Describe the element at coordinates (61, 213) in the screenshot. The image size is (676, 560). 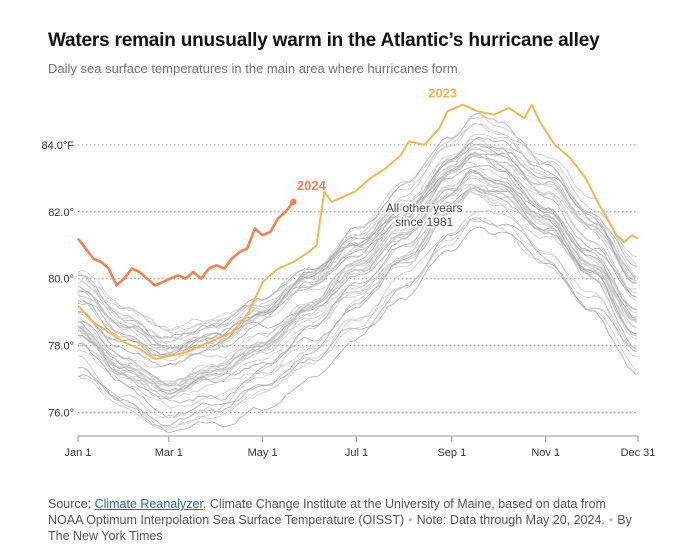
I see `y-tick-label: 82.0°` at that location.